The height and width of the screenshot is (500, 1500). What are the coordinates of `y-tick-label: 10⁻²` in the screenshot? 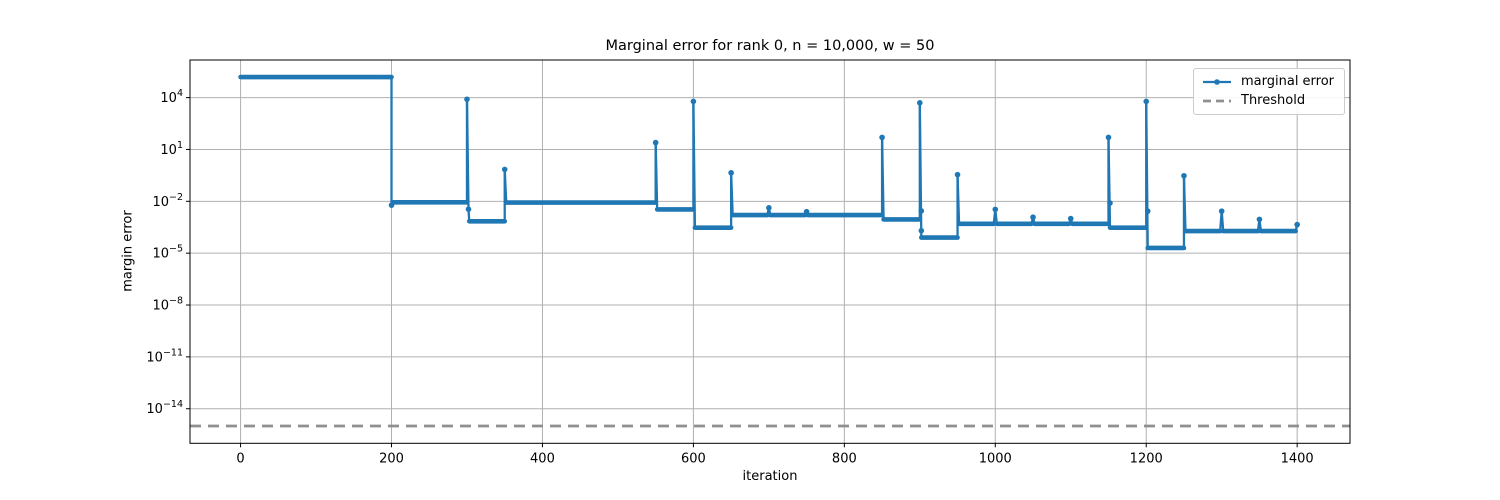 It's located at (167, 201).